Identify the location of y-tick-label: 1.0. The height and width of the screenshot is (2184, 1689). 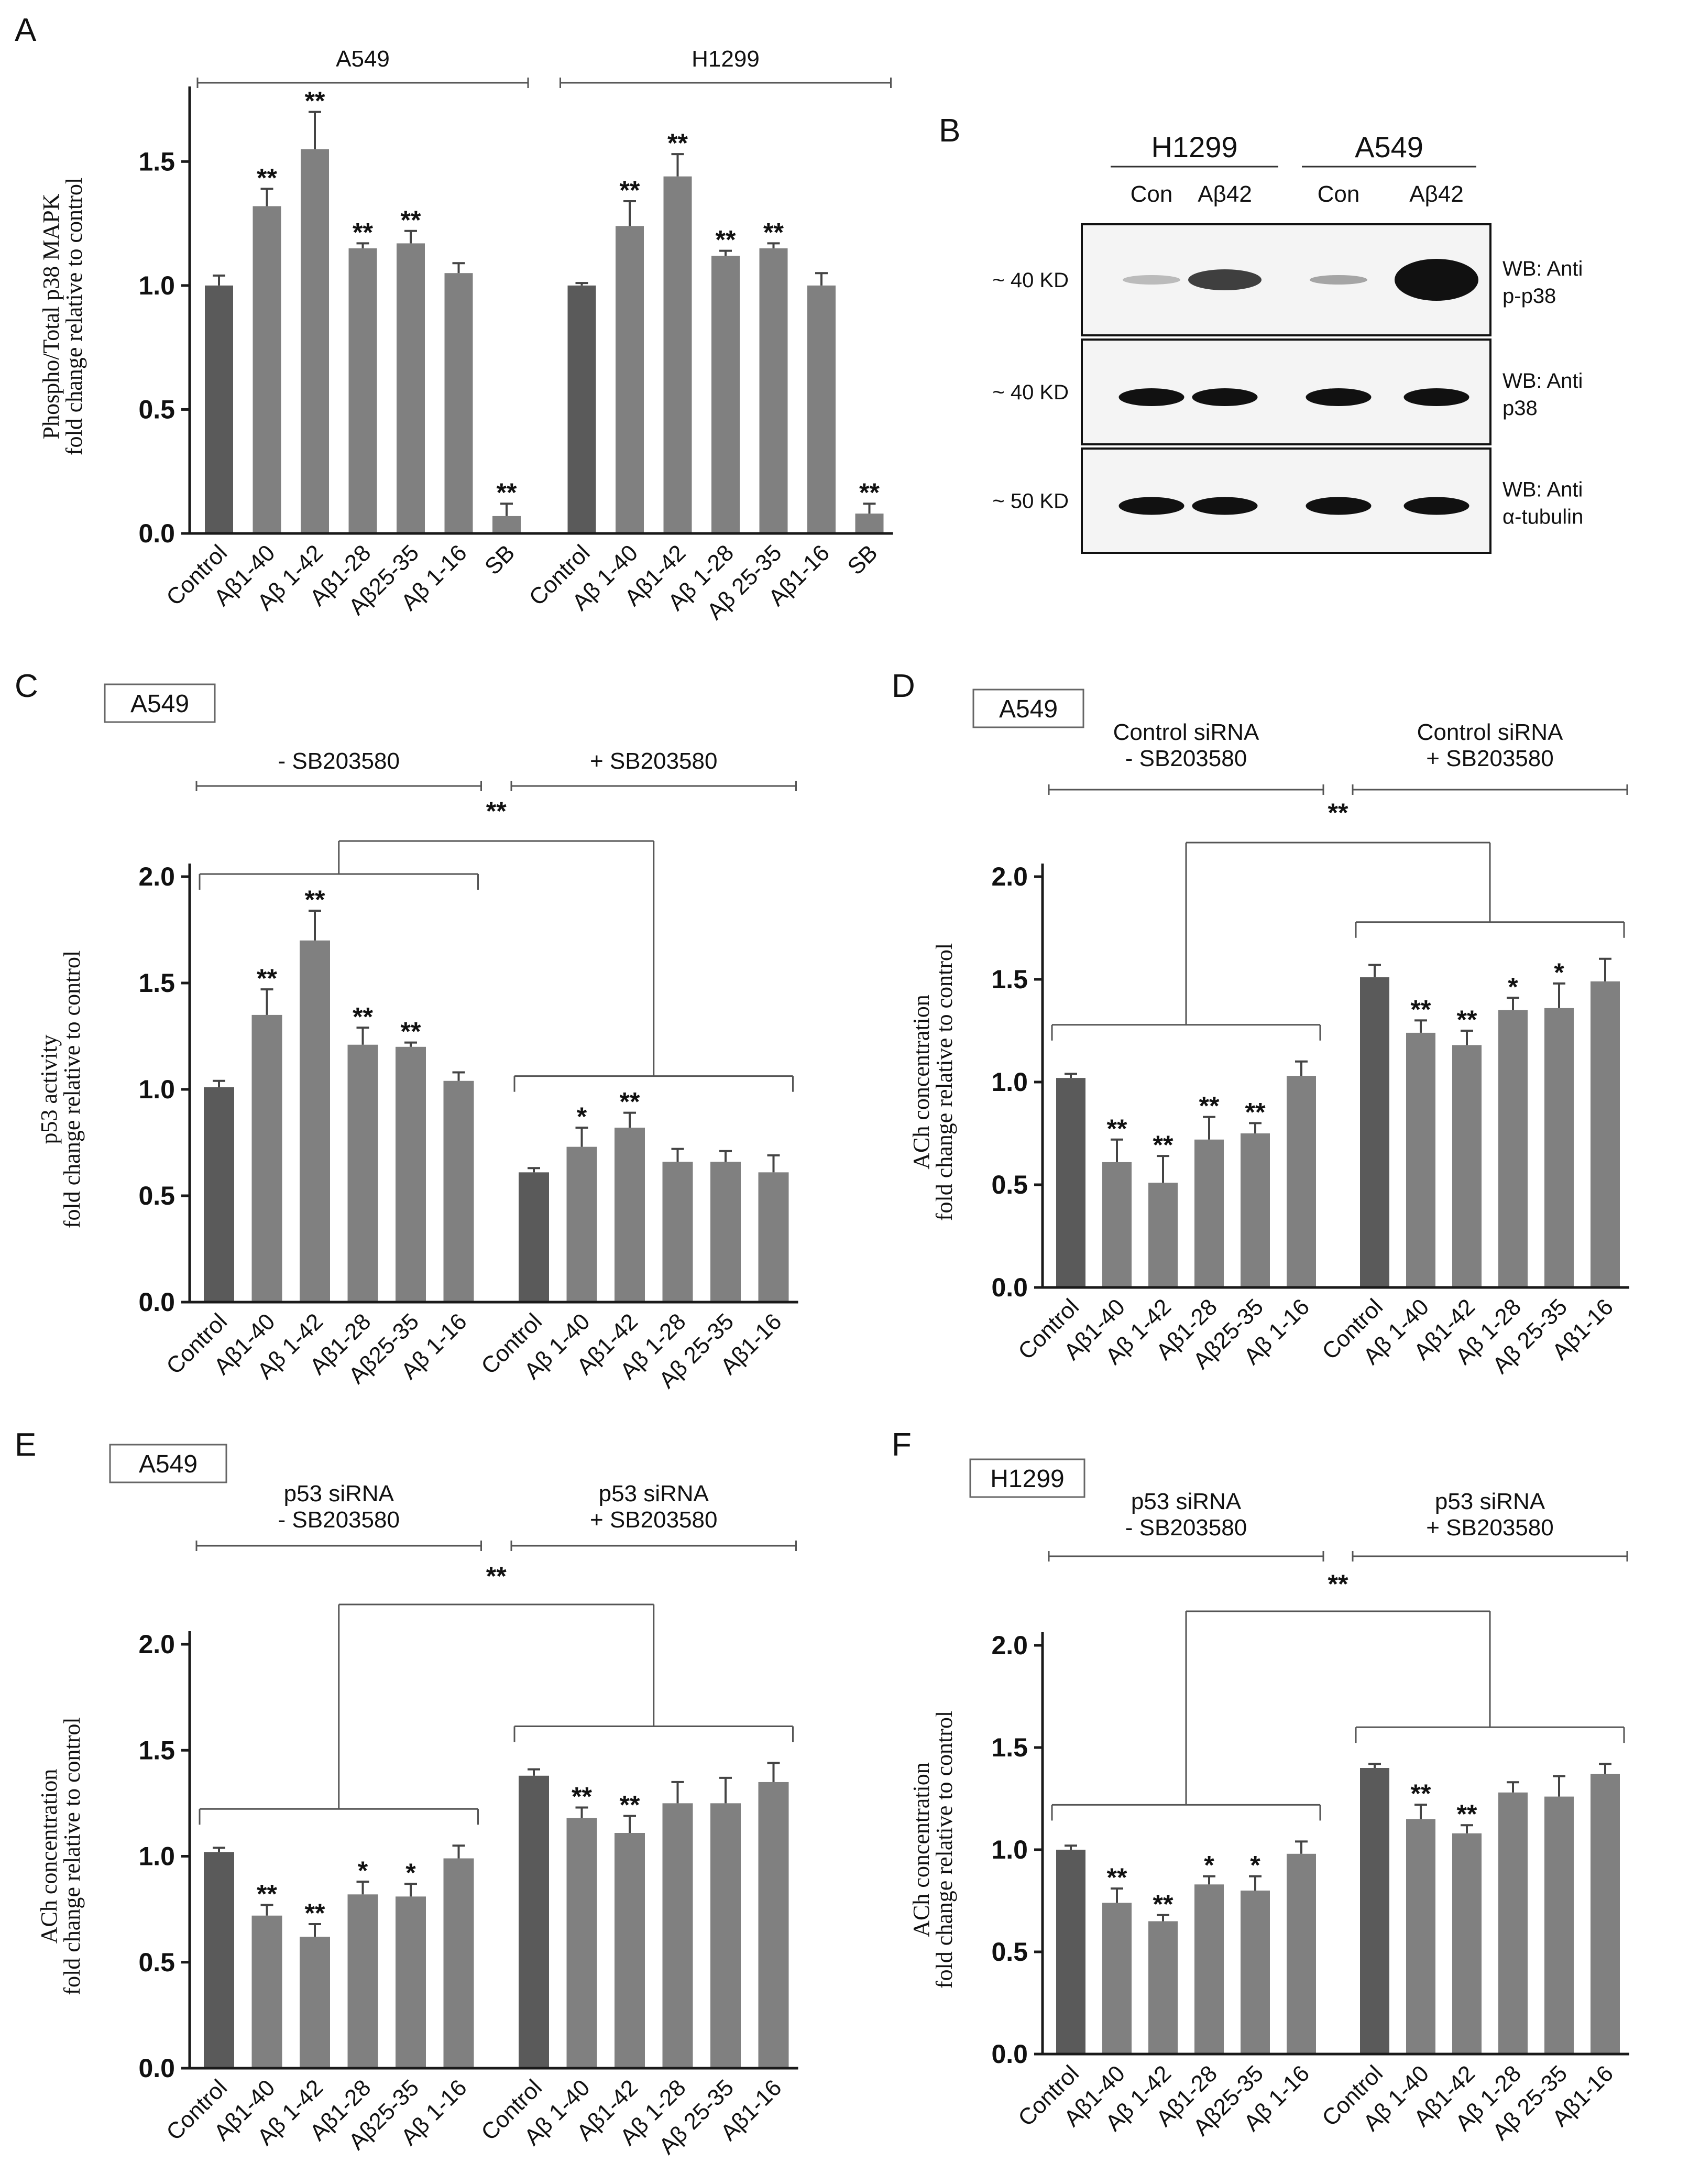
(156, 1090).